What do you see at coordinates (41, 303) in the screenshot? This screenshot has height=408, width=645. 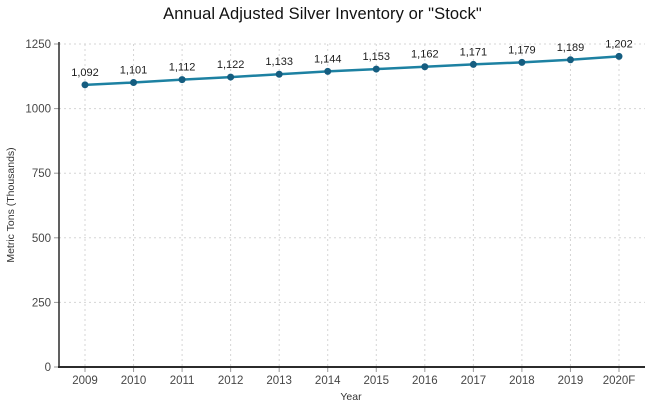 I see `y-tick-label: 250` at bounding box center [41, 303].